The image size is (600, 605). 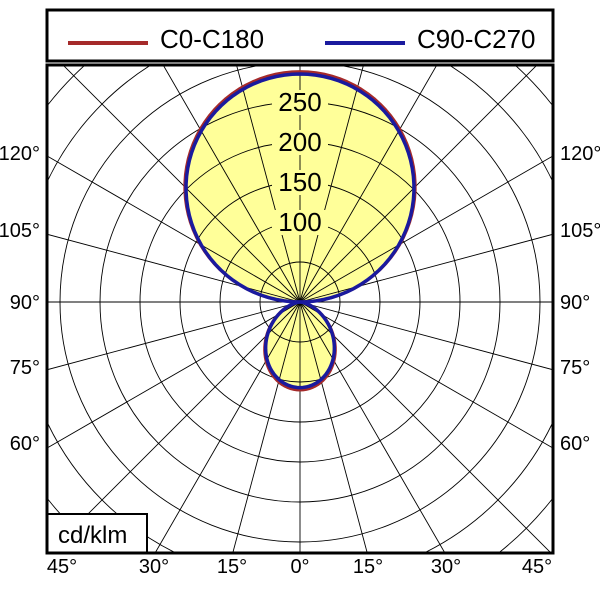 What do you see at coordinates (62, 567) in the screenshot?
I see `angle-label-bottom-45l: 45°` at bounding box center [62, 567].